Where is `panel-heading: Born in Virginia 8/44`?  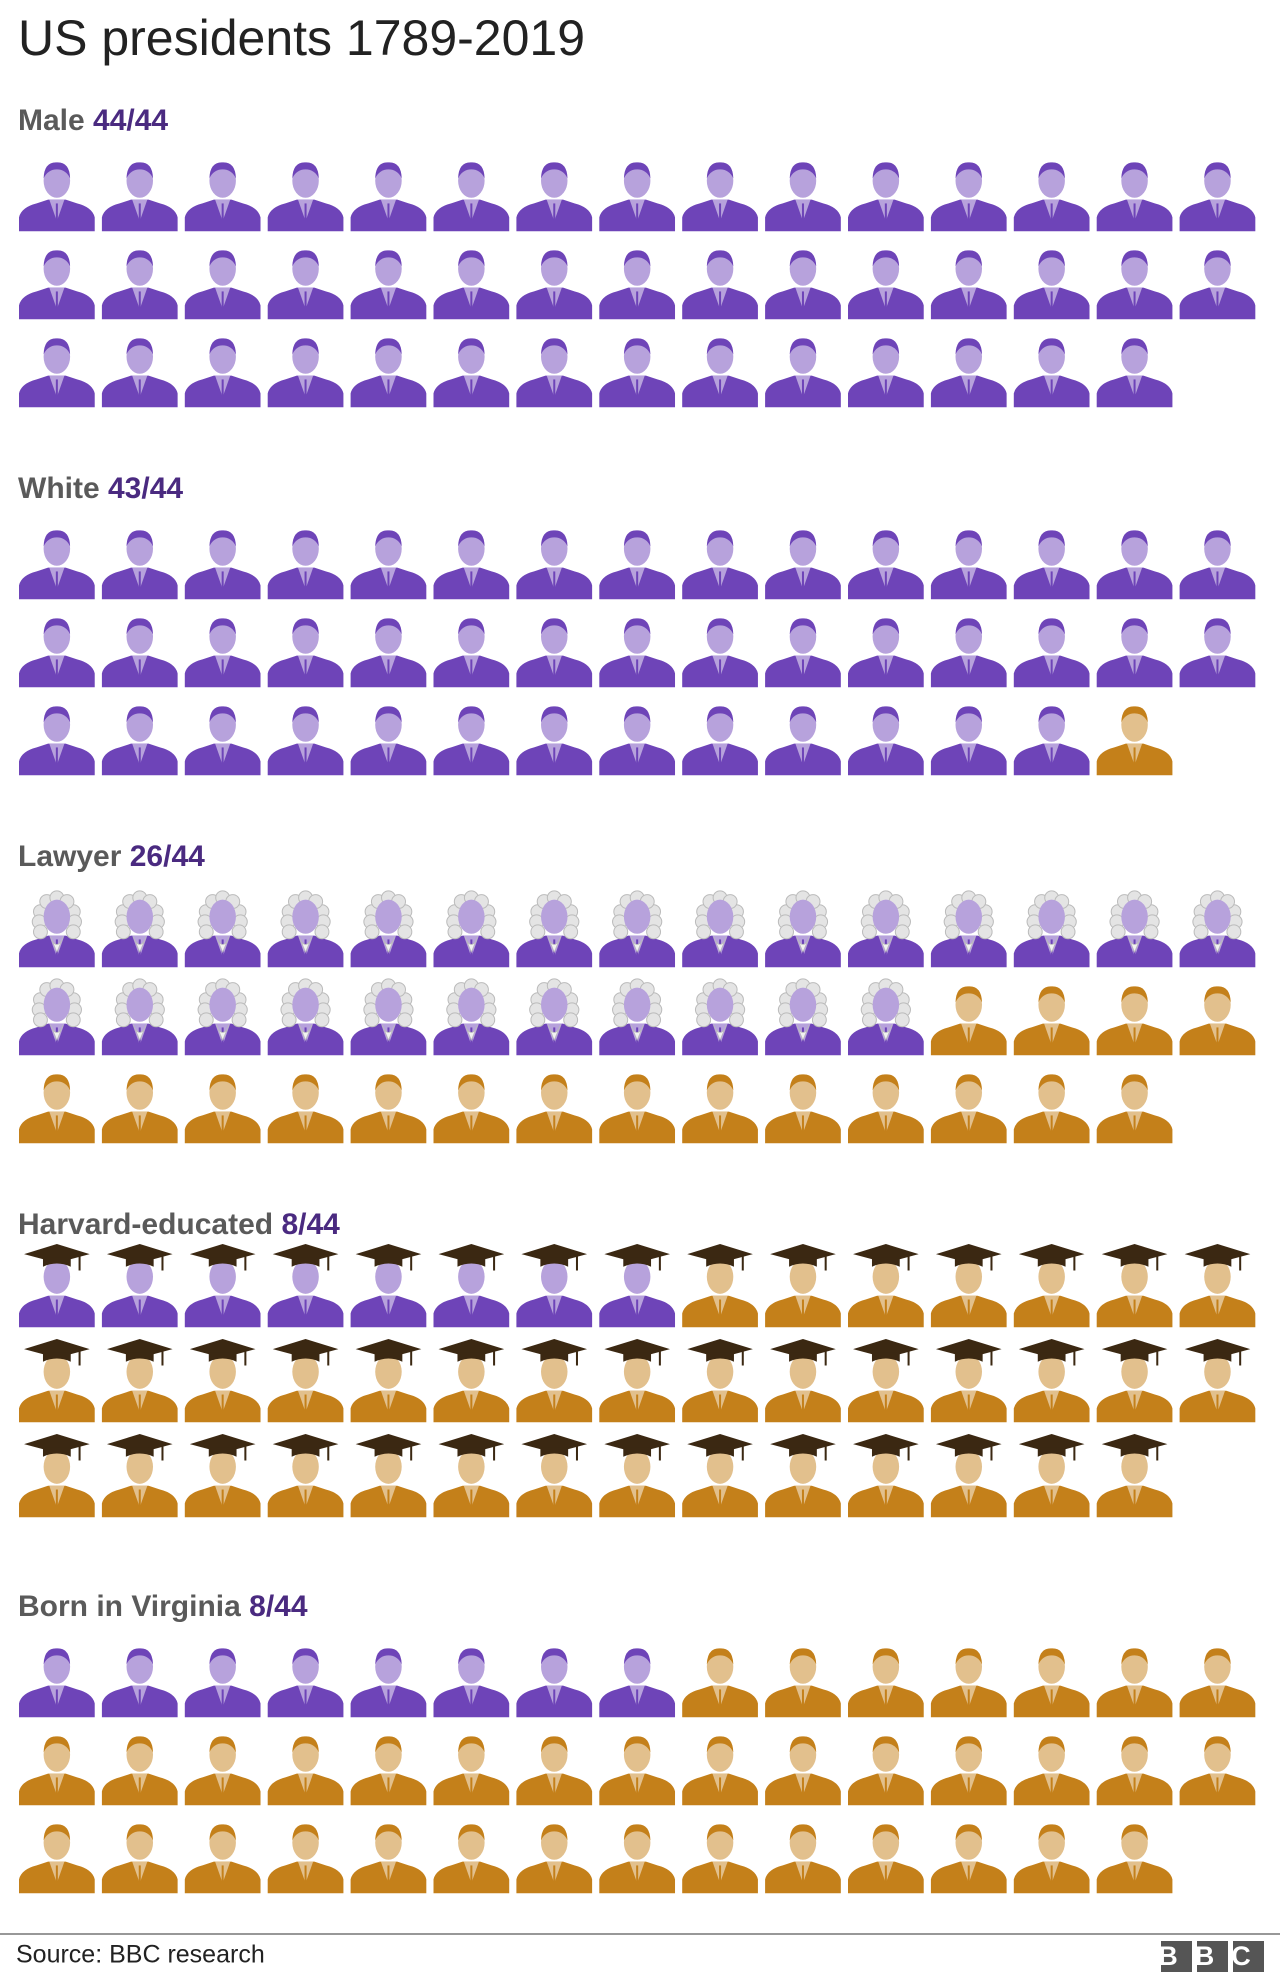
panel-heading: Born in Virginia 8/44 is located at coordinates (163, 1606).